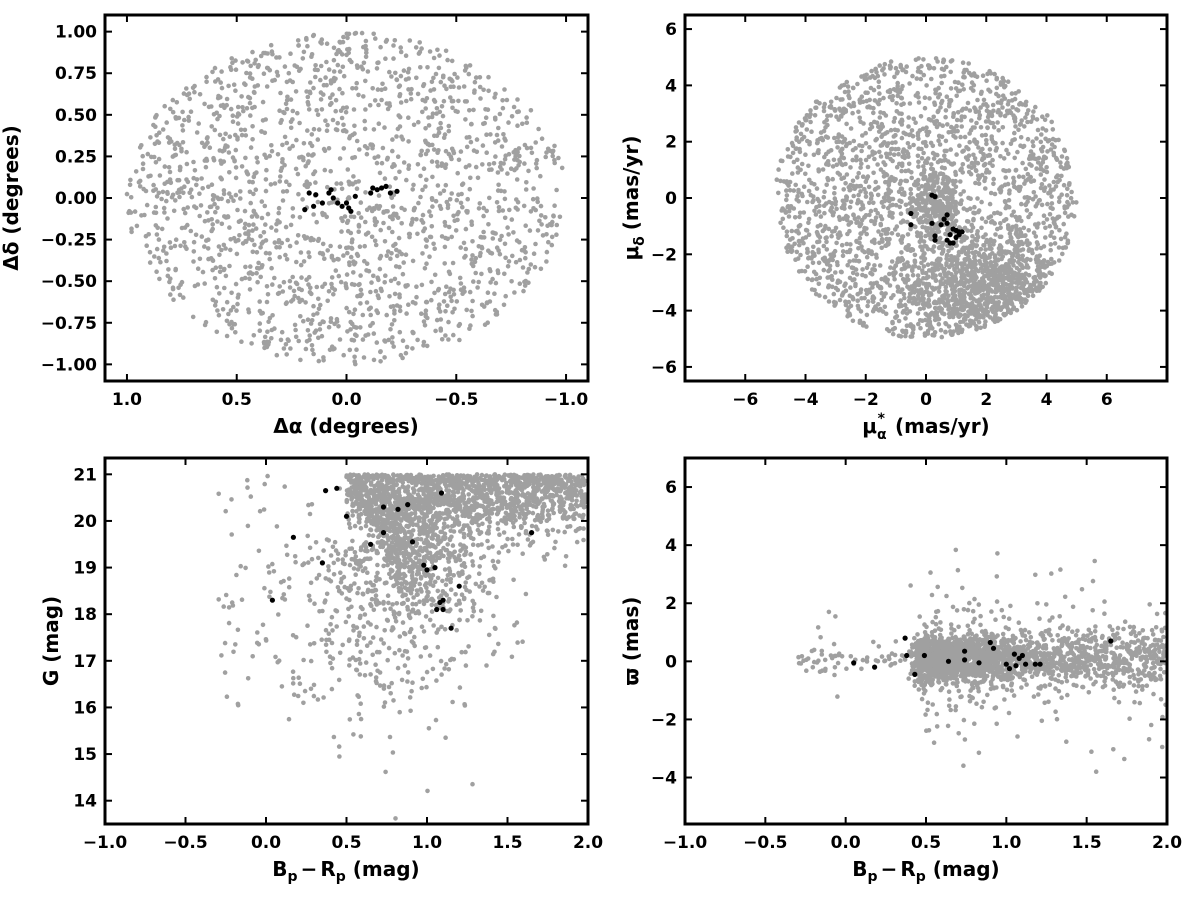 The width and height of the screenshot is (1200, 900). I want to click on member-star-point, so click(382, 188).